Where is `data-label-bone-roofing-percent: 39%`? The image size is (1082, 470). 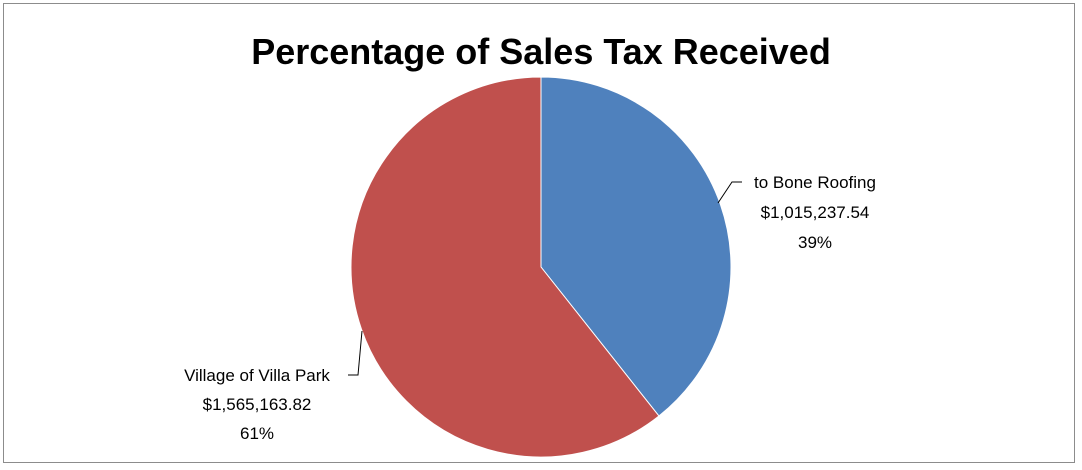 data-label-bone-roofing-percent: 39% is located at coordinates (815, 242).